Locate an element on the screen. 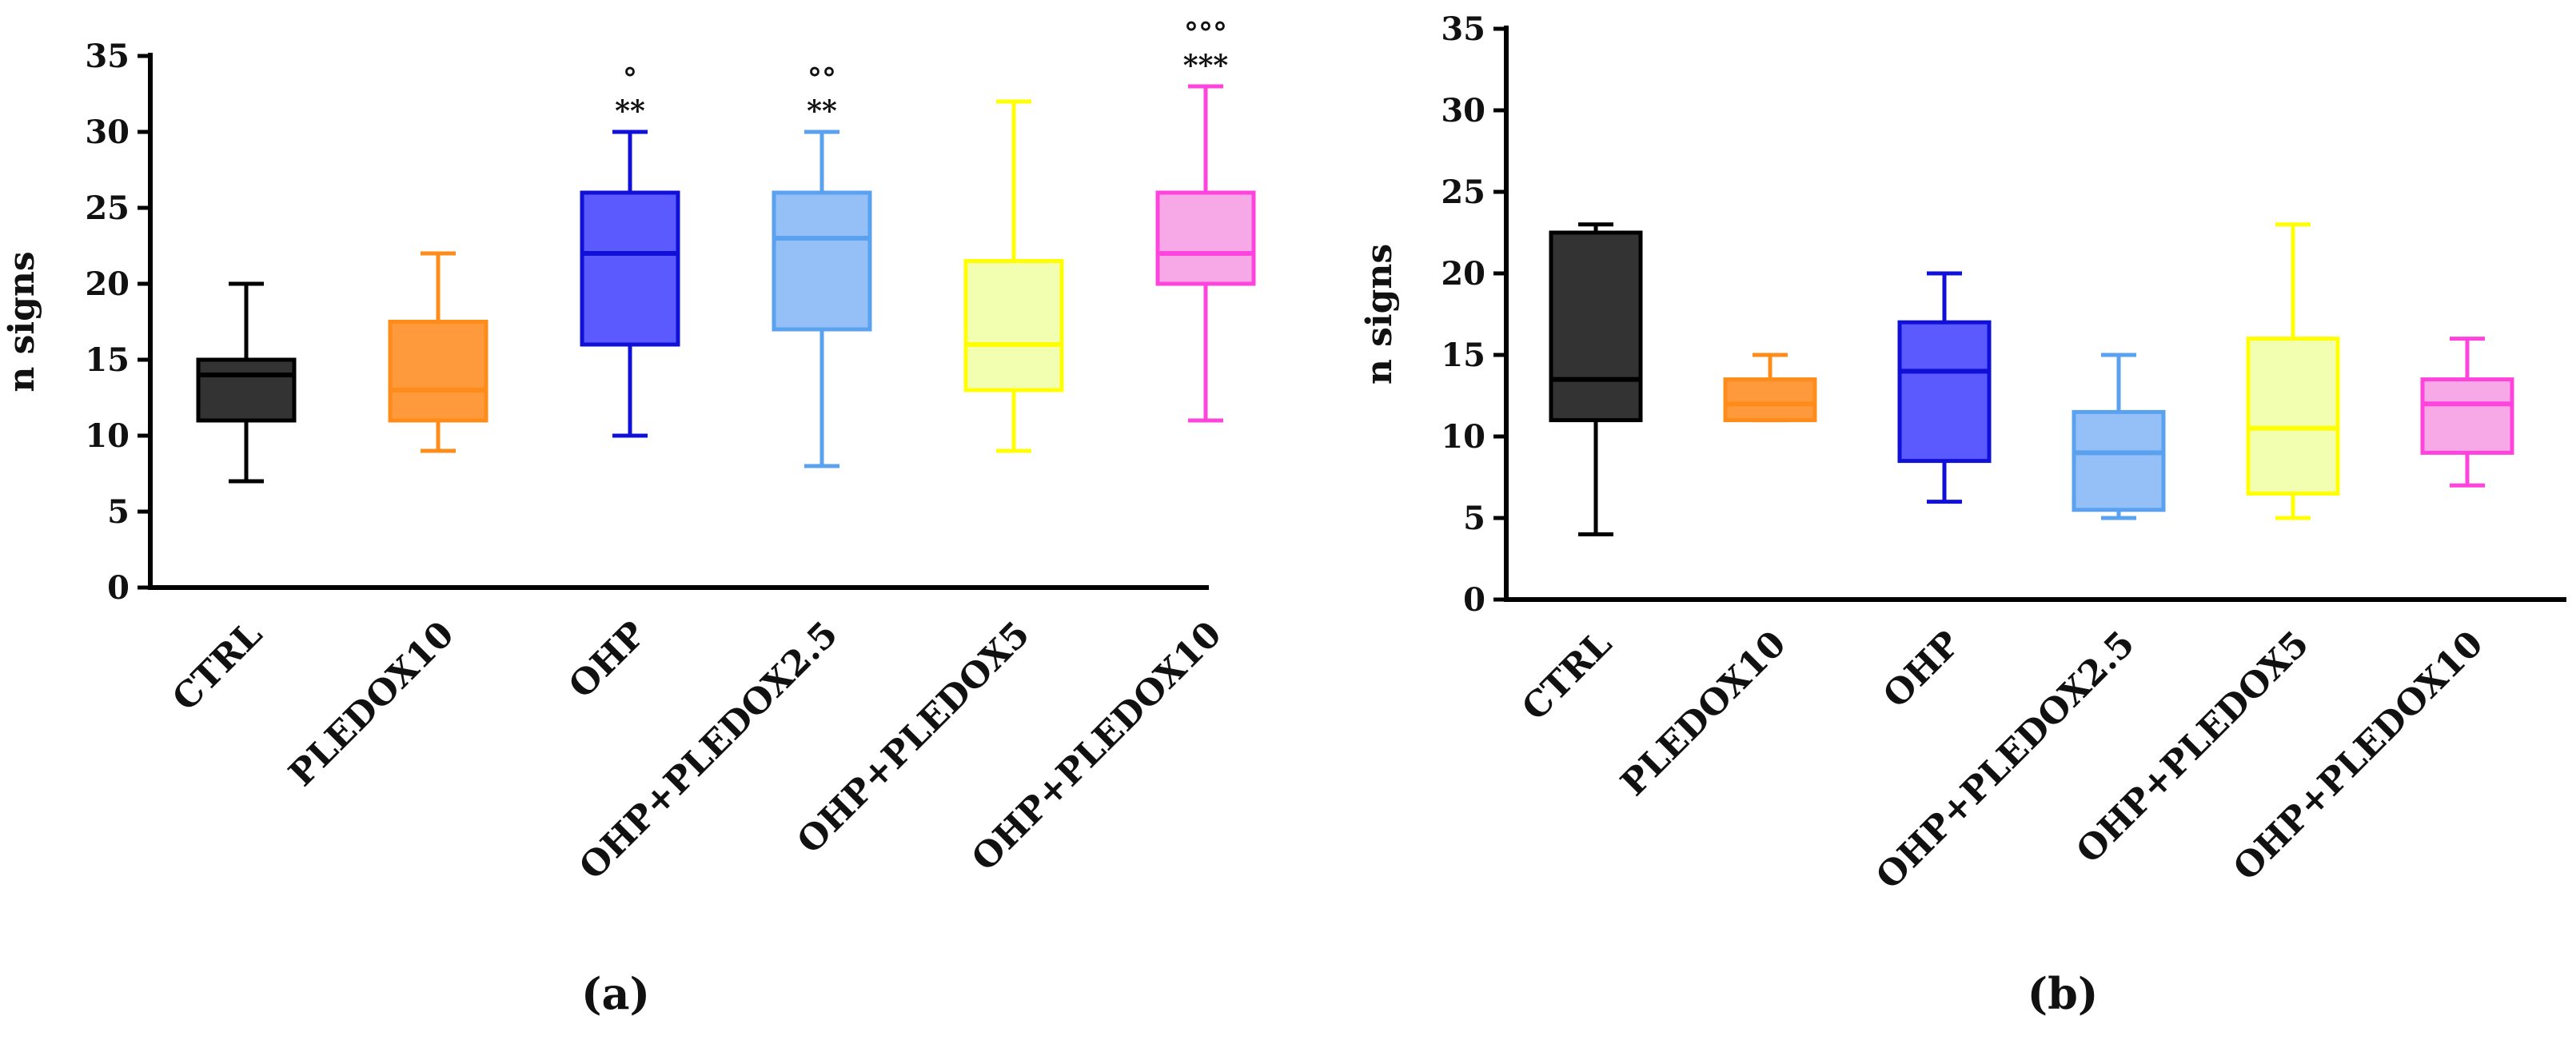 The image size is (2576, 1048). significance-stars: *** is located at coordinates (1206, 65).